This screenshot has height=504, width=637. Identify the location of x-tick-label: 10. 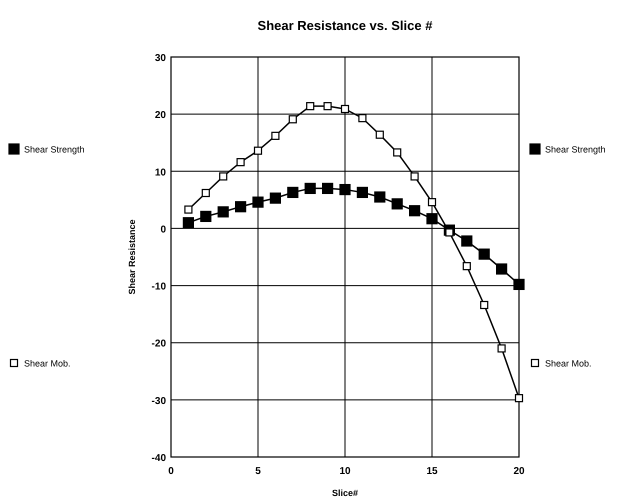
(345, 471).